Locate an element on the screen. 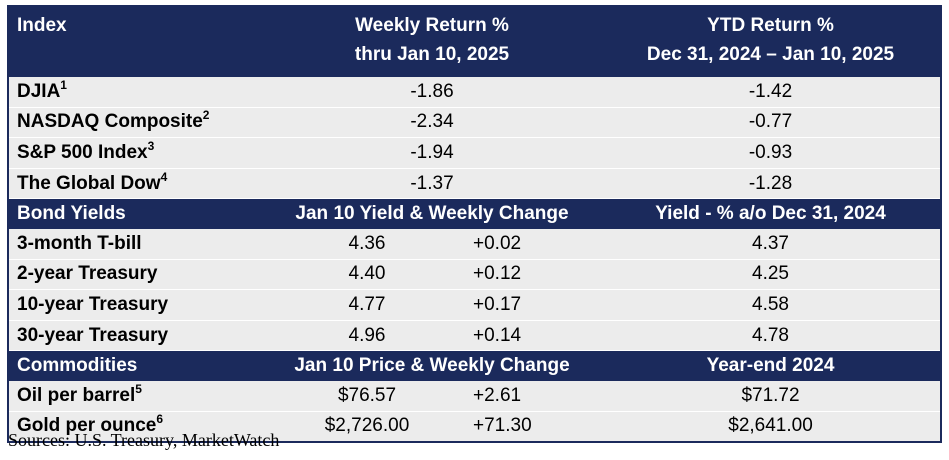 The image size is (949, 460). footnote-mark: 2 is located at coordinates (206, 115).